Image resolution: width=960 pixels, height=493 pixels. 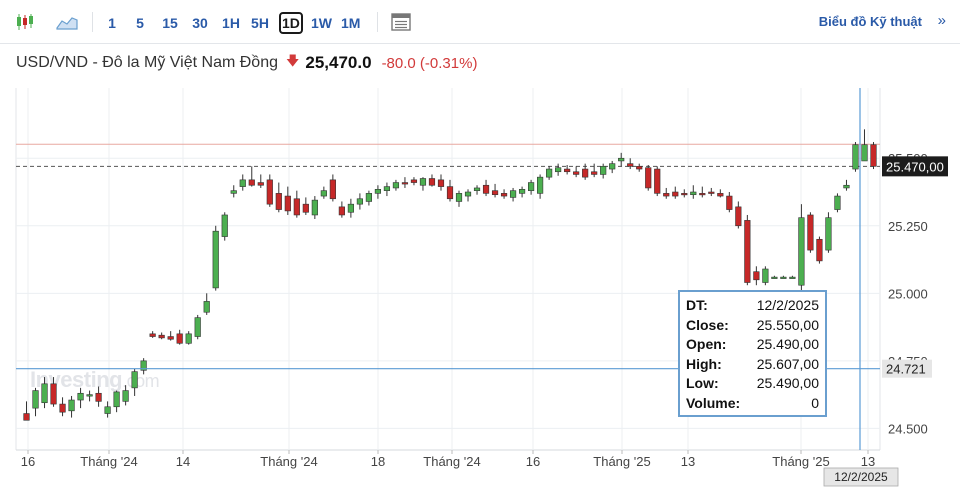 What do you see at coordinates (260, 23) in the screenshot?
I see `timeframe-5h: 5H` at bounding box center [260, 23].